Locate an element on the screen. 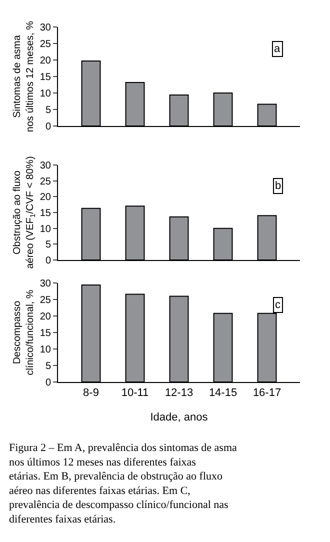 This screenshot has width=330, height=542. x-axis-title: Idade, anos is located at coordinates (179, 417).